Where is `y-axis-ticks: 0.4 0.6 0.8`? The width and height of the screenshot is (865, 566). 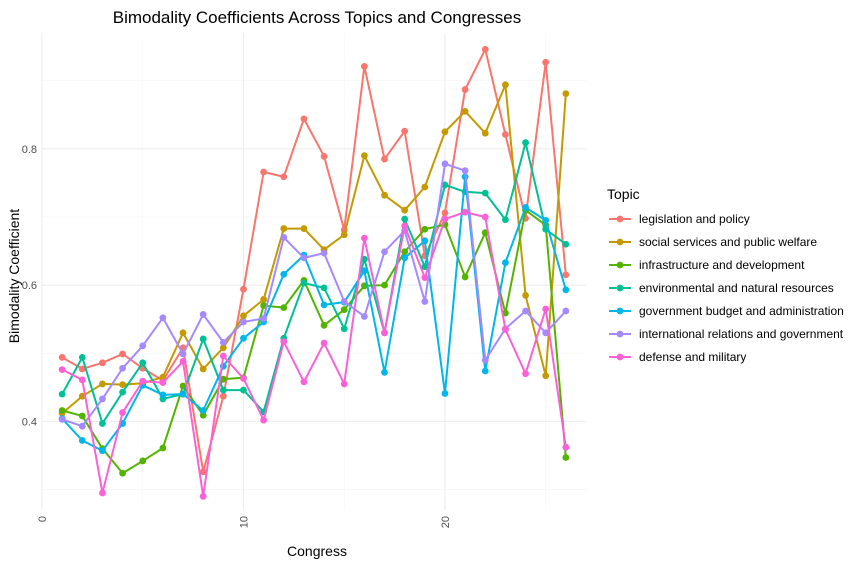 y-axis-ticks: 0.4 0.6 0.8 is located at coordinates (29, 286).